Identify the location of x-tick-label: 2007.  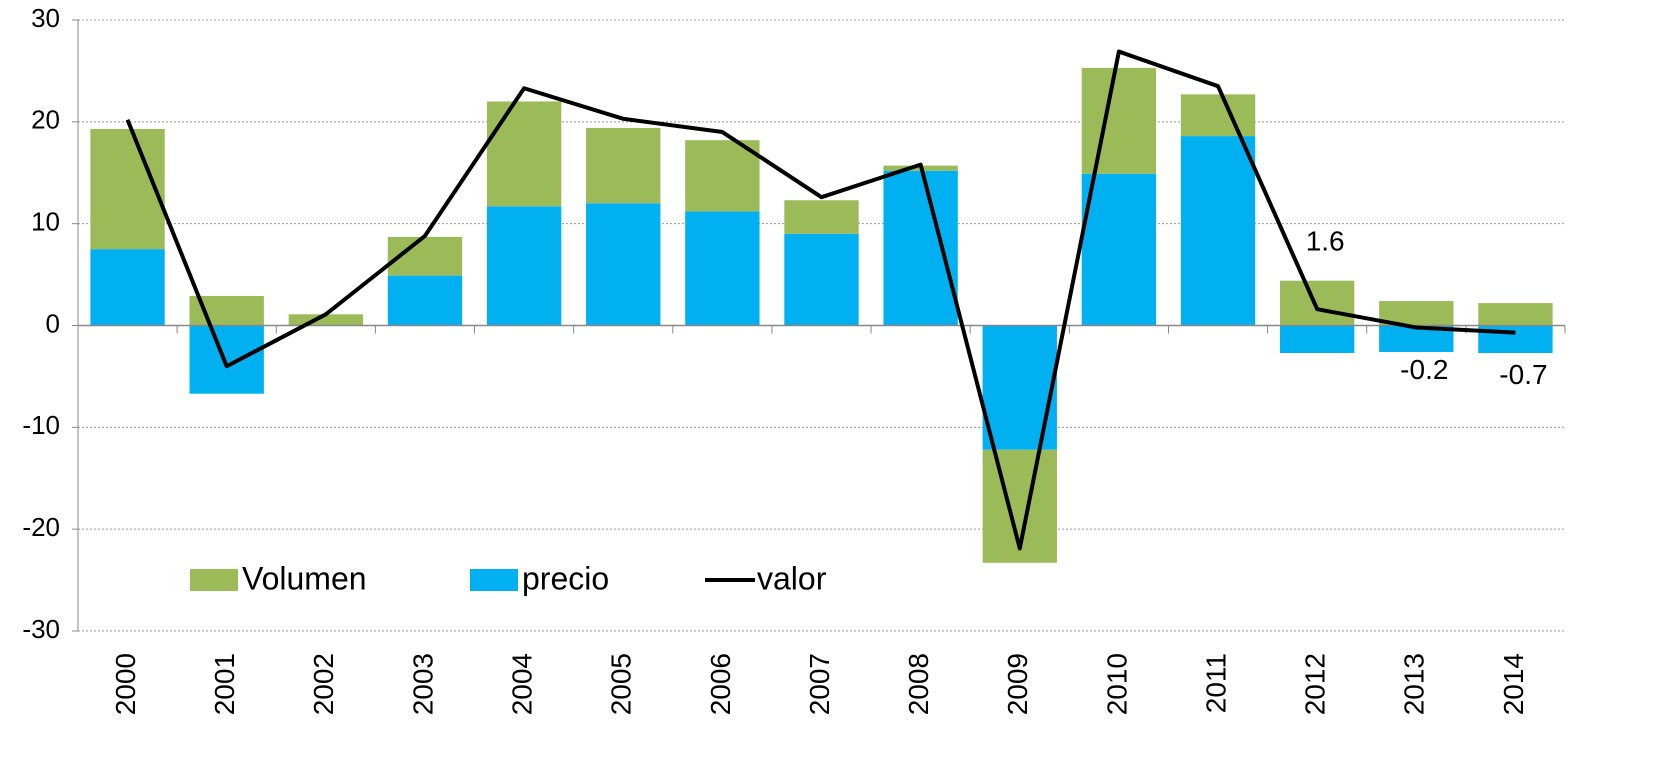
(819, 684).